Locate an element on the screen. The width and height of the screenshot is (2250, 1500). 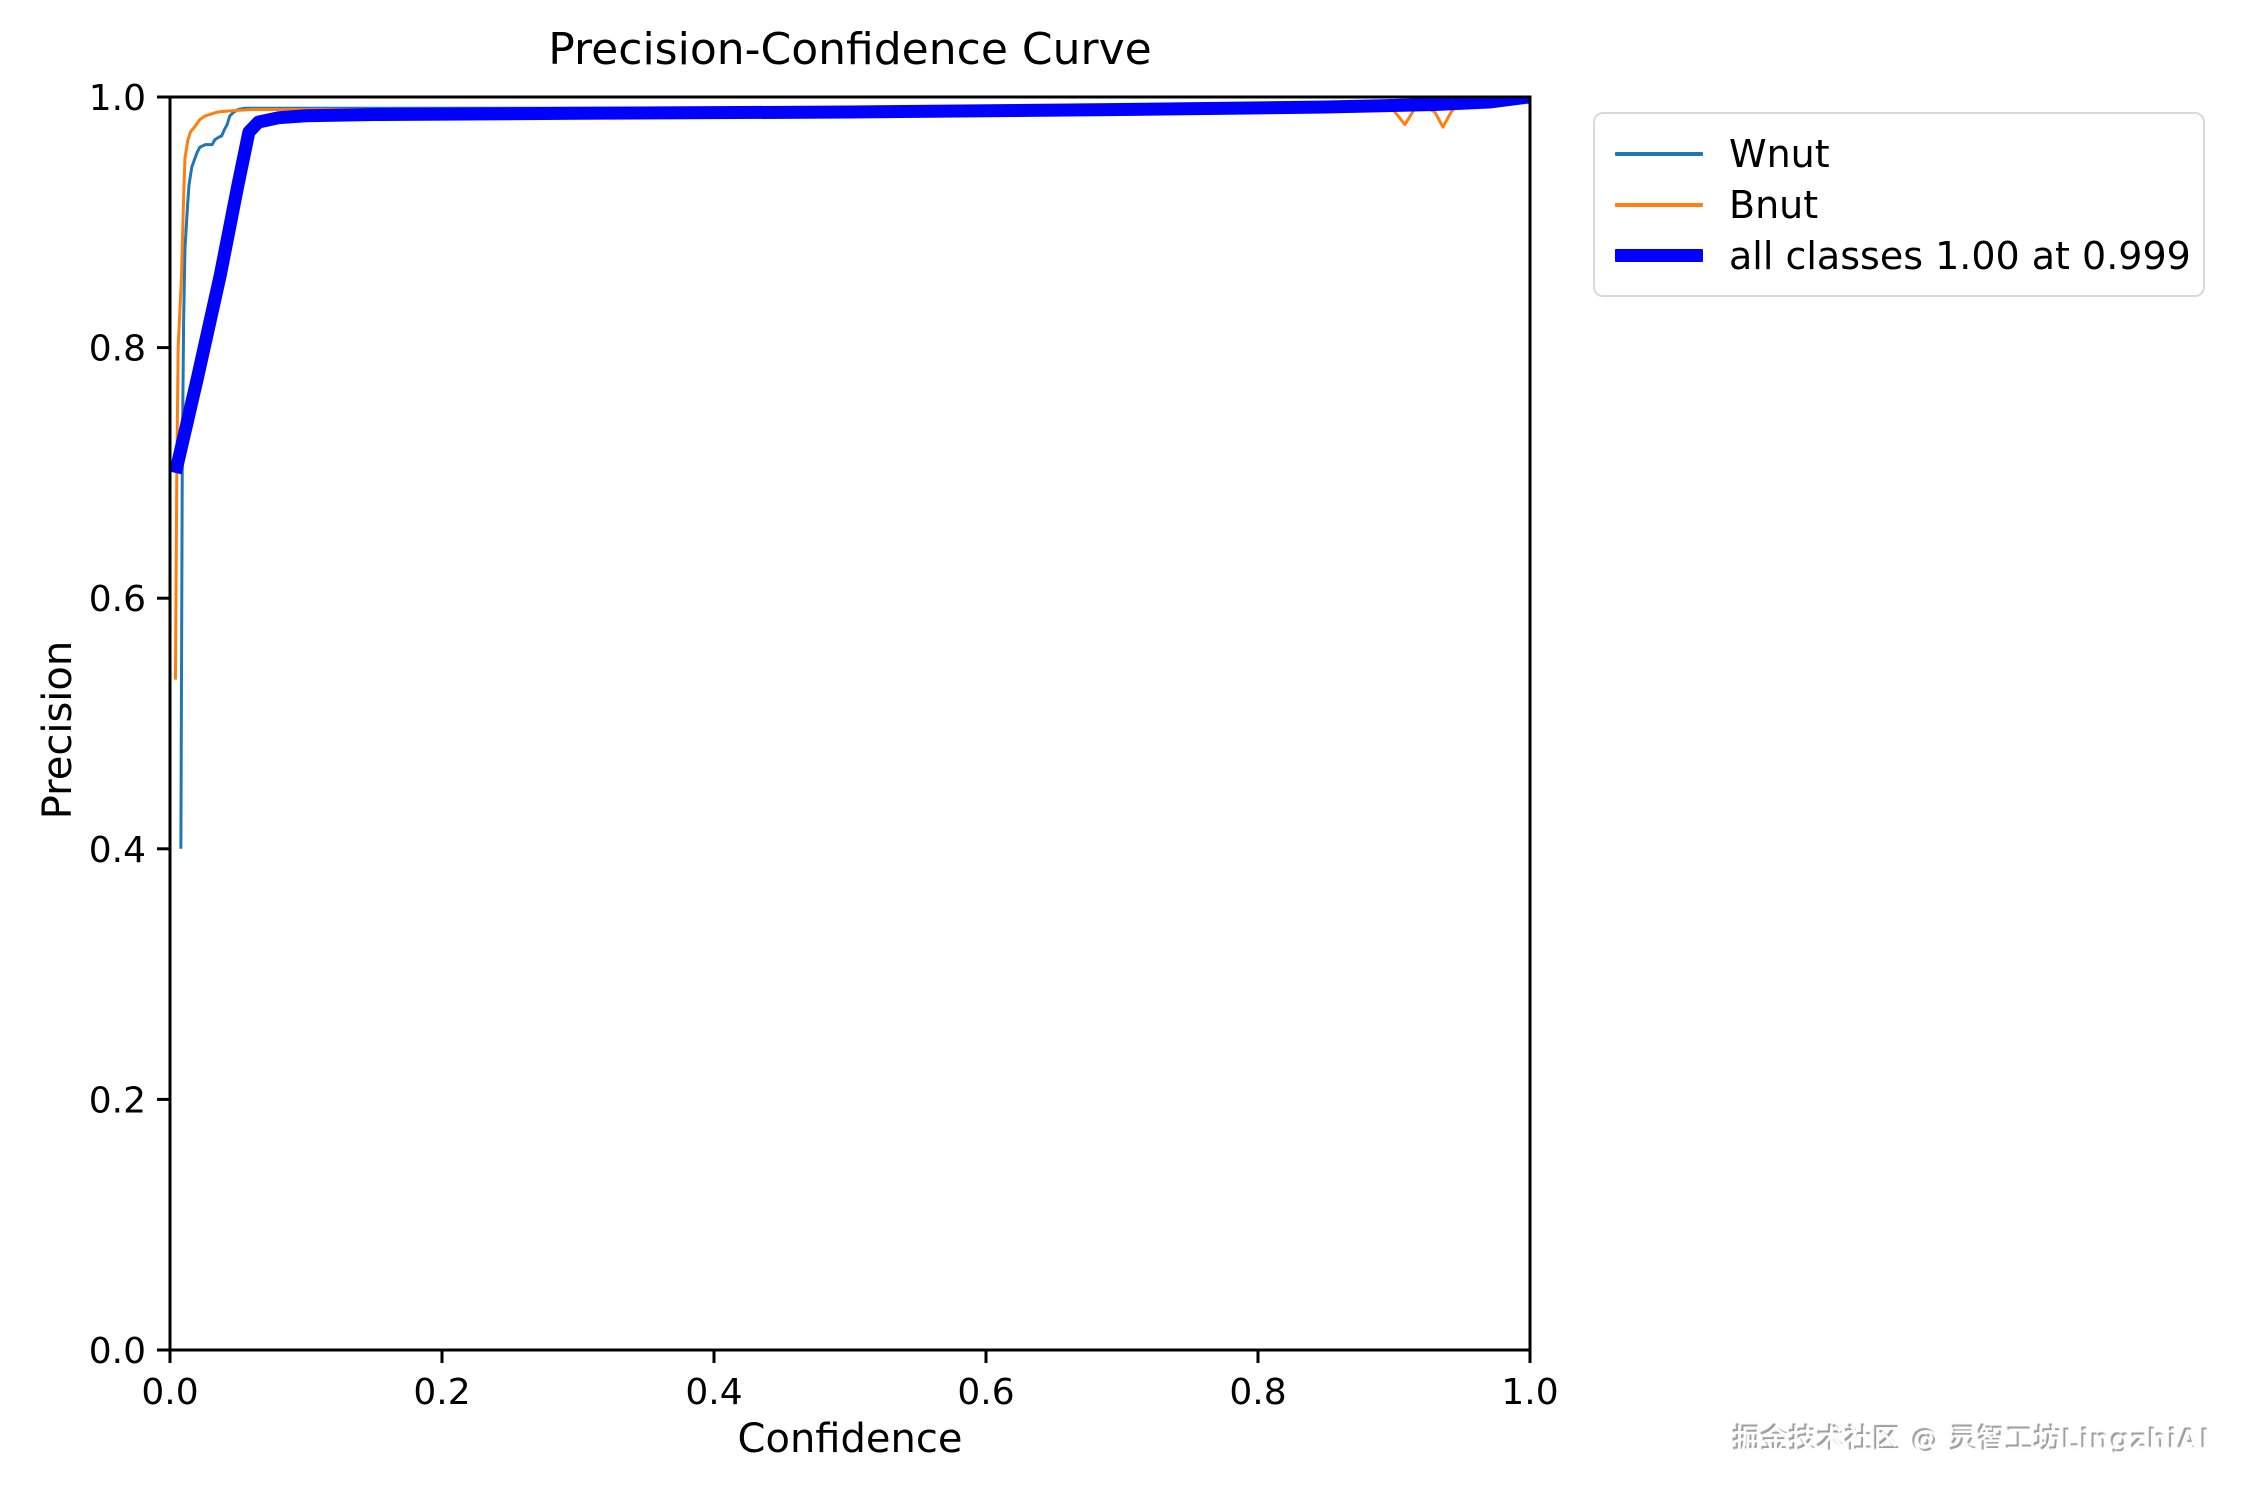
bnut-line-sample is located at coordinates (1659, 204).